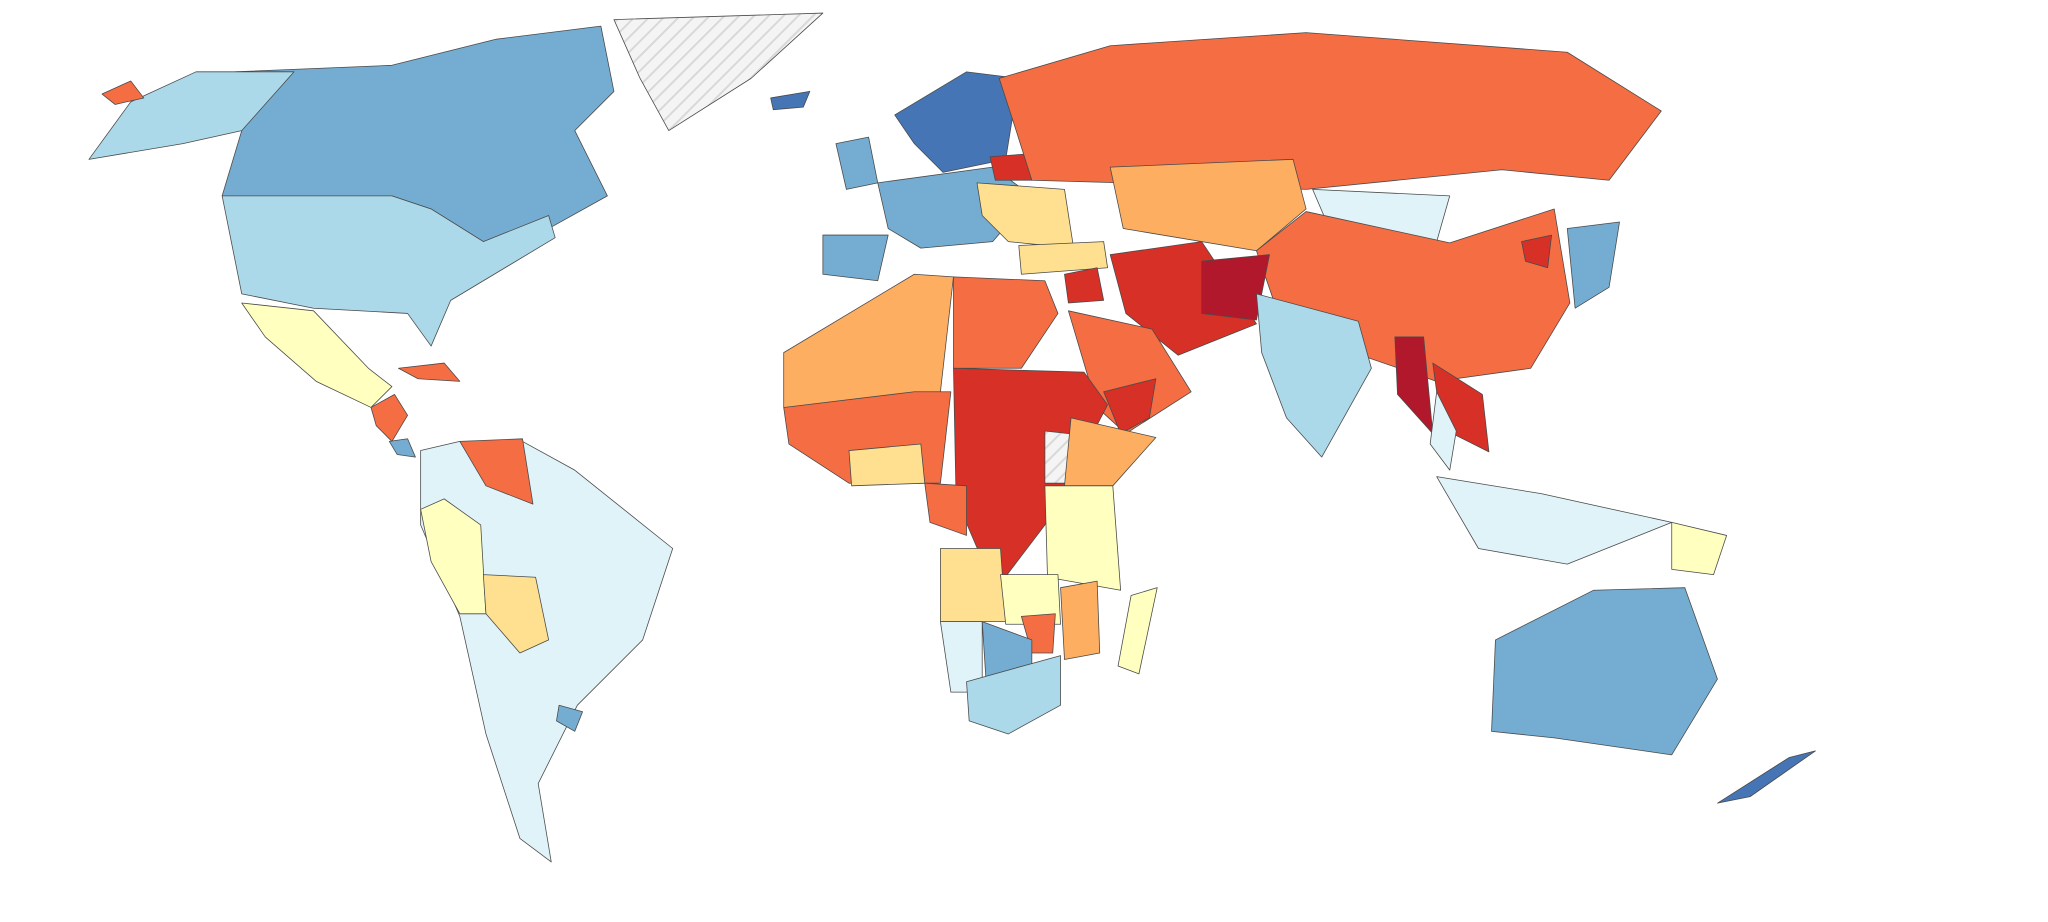 The height and width of the screenshot is (922, 2048). What do you see at coordinates (718, 71) in the screenshot?
I see `country-no-data` at bounding box center [718, 71].